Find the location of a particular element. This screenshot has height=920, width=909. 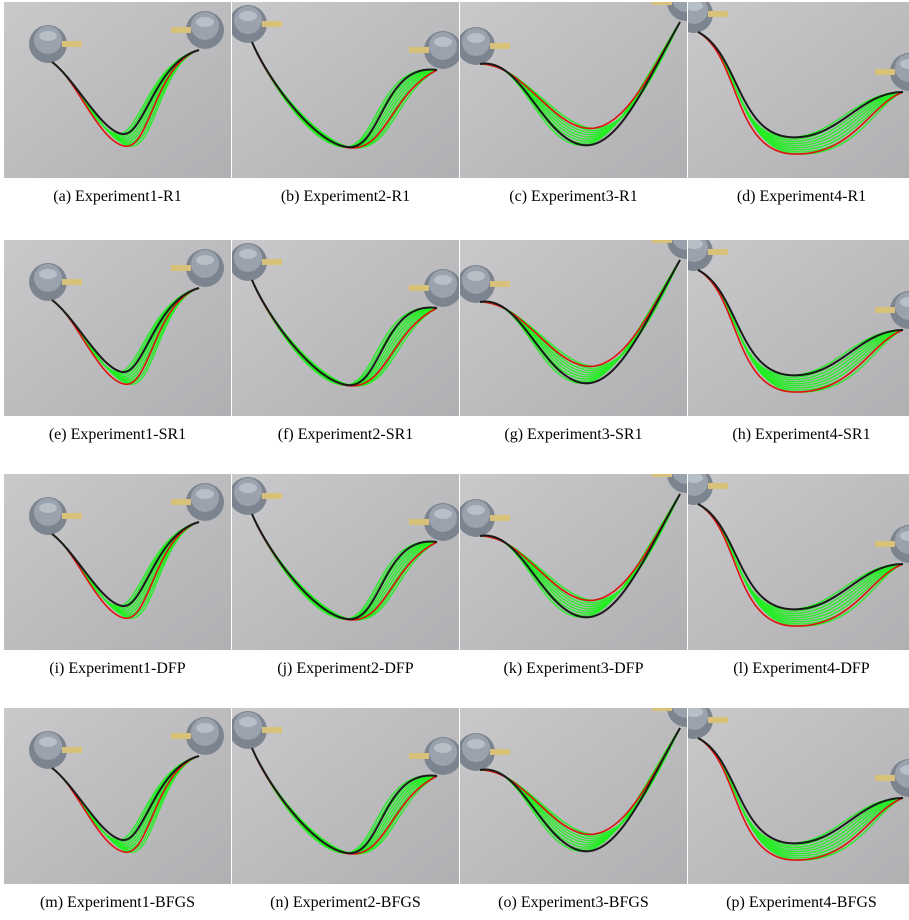

figure-panel: (e) Experiment1-SR1 is located at coordinates (117, 341).